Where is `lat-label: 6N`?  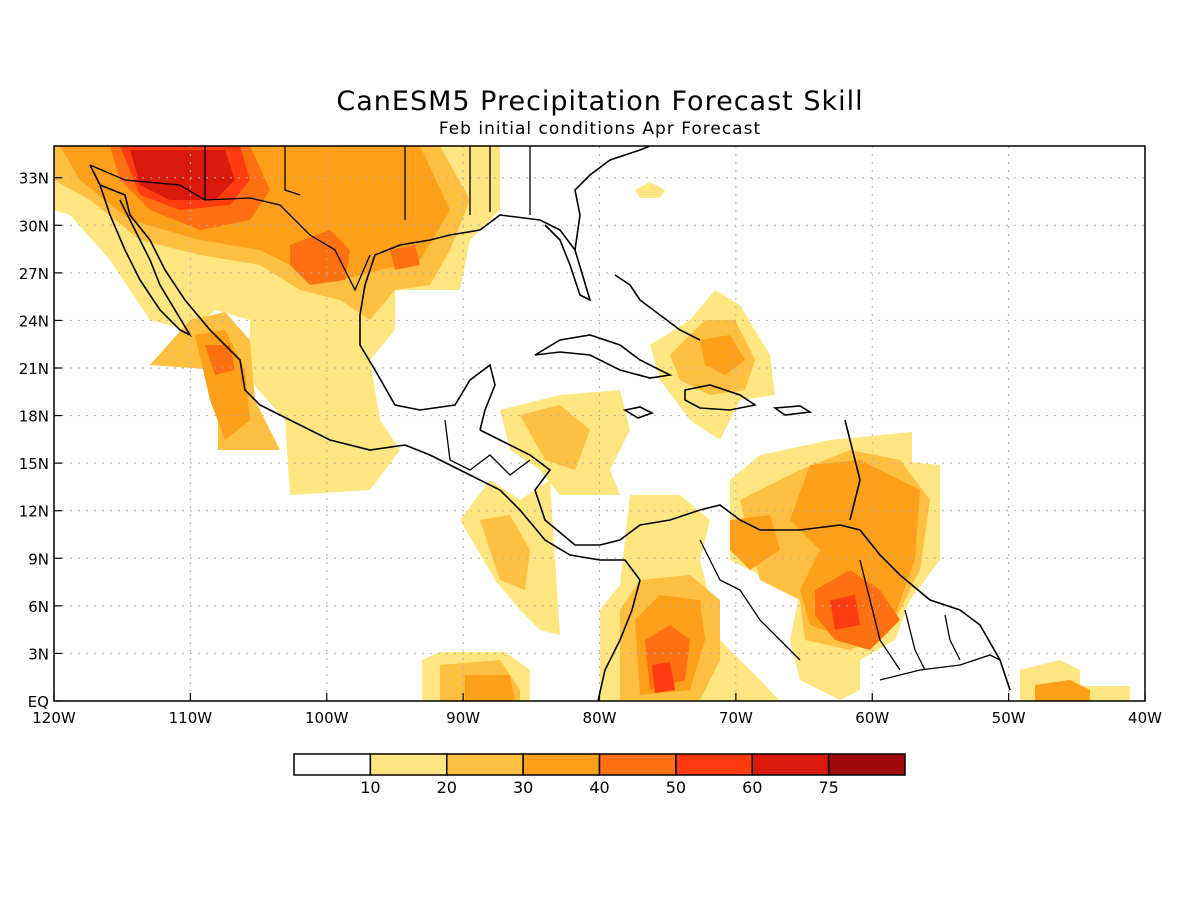 lat-label: 6N is located at coordinates (38, 607).